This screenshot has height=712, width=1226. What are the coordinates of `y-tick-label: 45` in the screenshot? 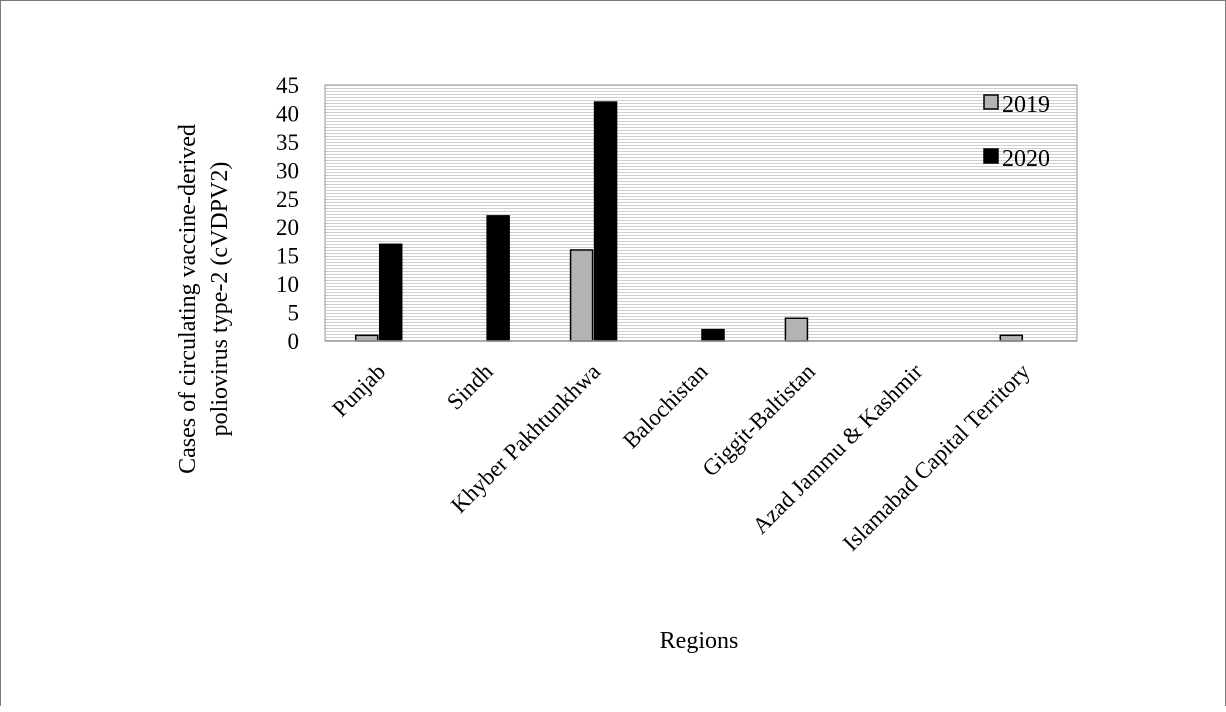 It's located at (287, 85).